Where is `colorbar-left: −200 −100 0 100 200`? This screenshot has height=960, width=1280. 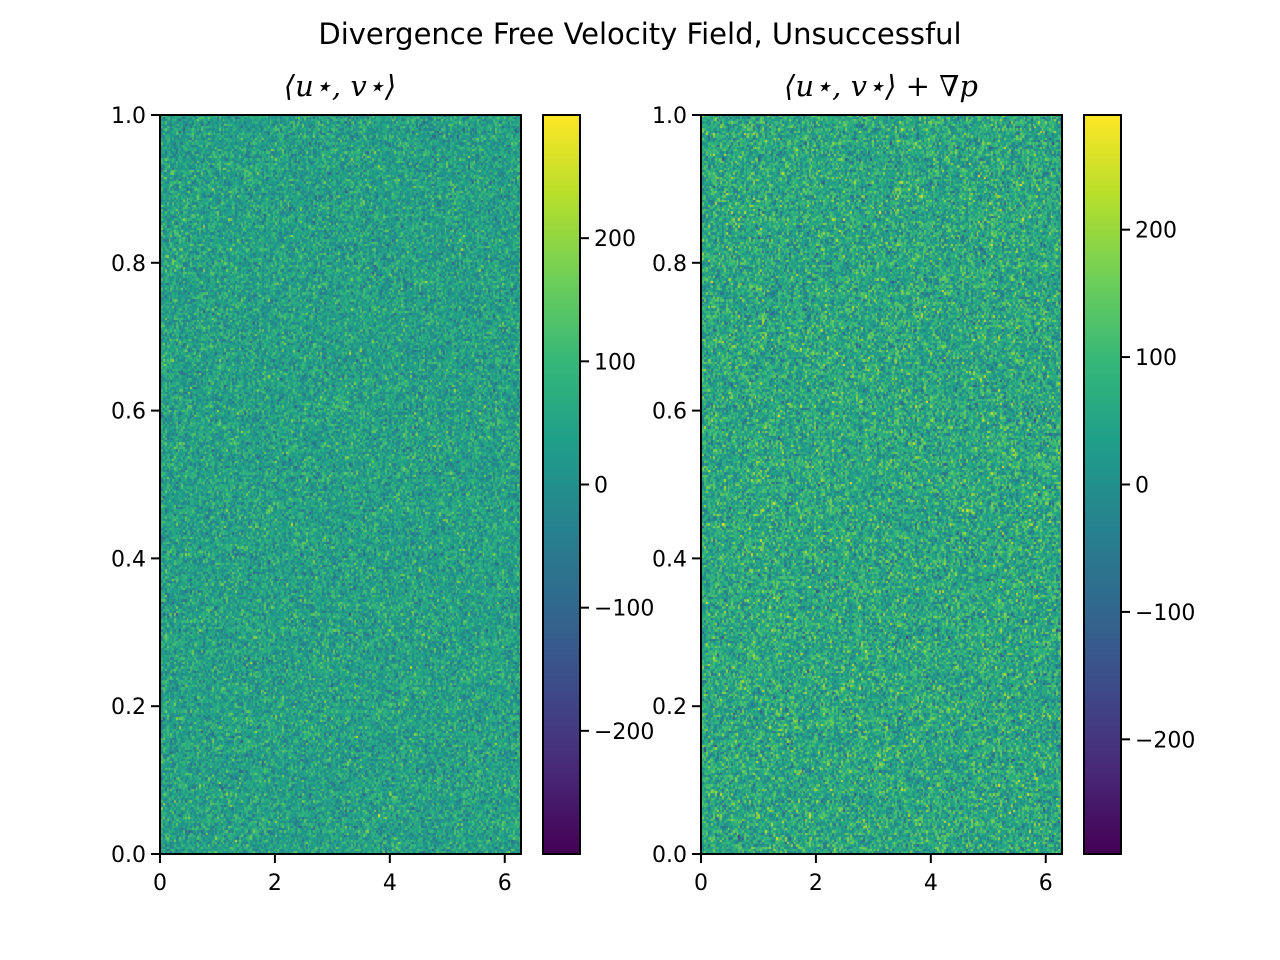 colorbar-left: −200 −100 0 100 200 is located at coordinates (598, 484).